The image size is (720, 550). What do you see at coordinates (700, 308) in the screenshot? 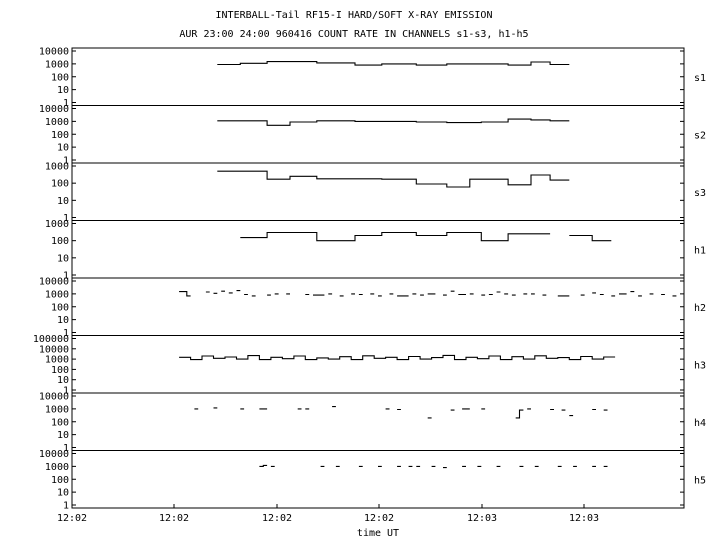
I see `channel-label: h2` at bounding box center [700, 308].